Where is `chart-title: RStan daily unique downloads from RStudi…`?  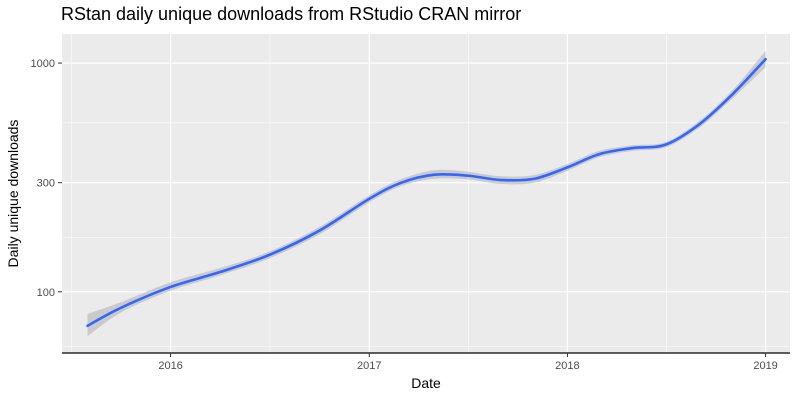 chart-title: RStan daily unique downloads from RStudi… is located at coordinates (291, 14).